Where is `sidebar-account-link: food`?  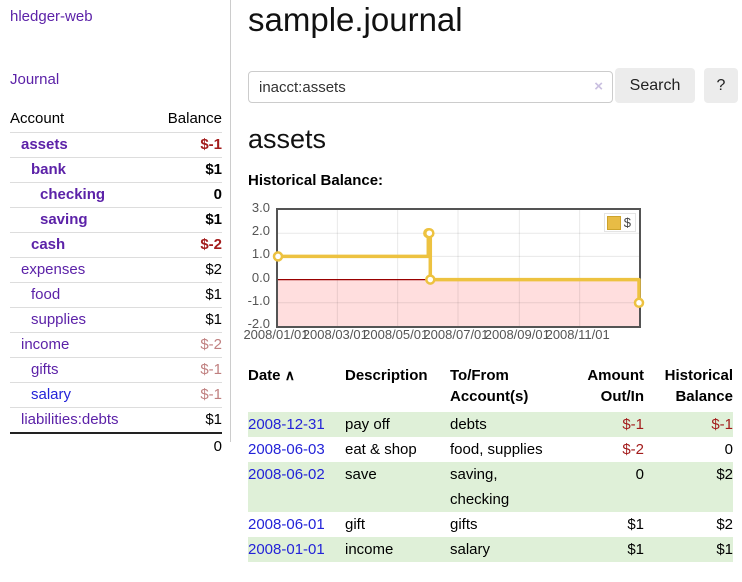
sidebar-account-link: food is located at coordinates (46, 294).